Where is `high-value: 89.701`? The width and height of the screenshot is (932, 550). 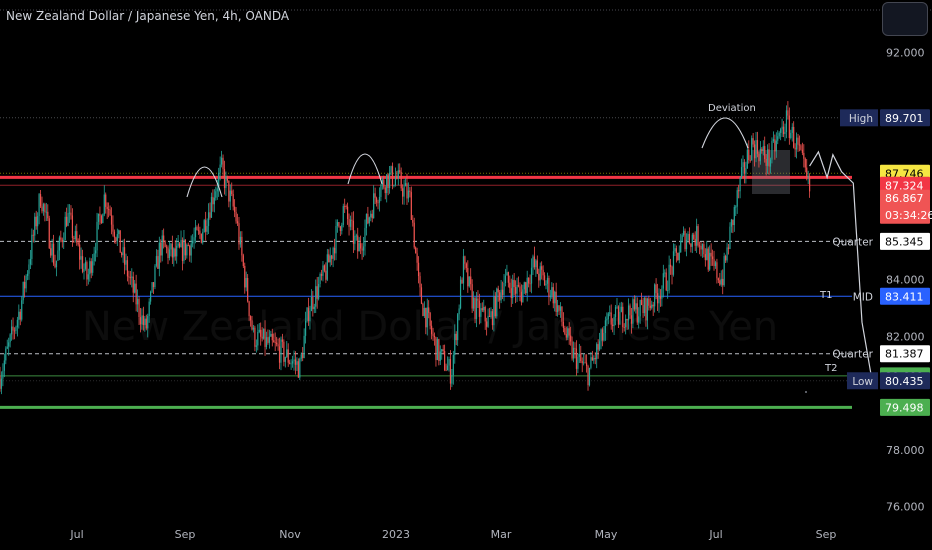 high-value: 89.701 is located at coordinates (904, 118).